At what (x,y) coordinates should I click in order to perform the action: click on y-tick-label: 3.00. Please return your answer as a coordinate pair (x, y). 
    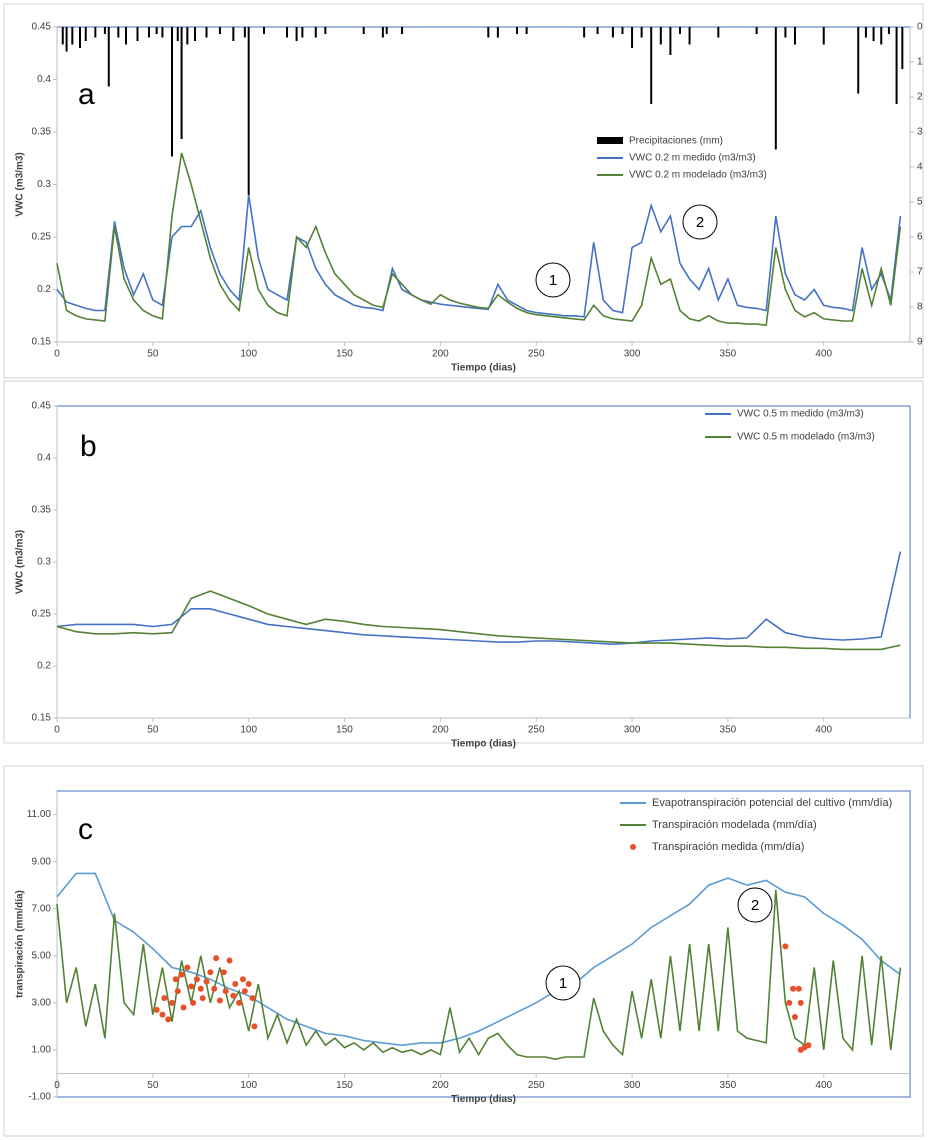
    Looking at the image, I should click on (42, 1002).